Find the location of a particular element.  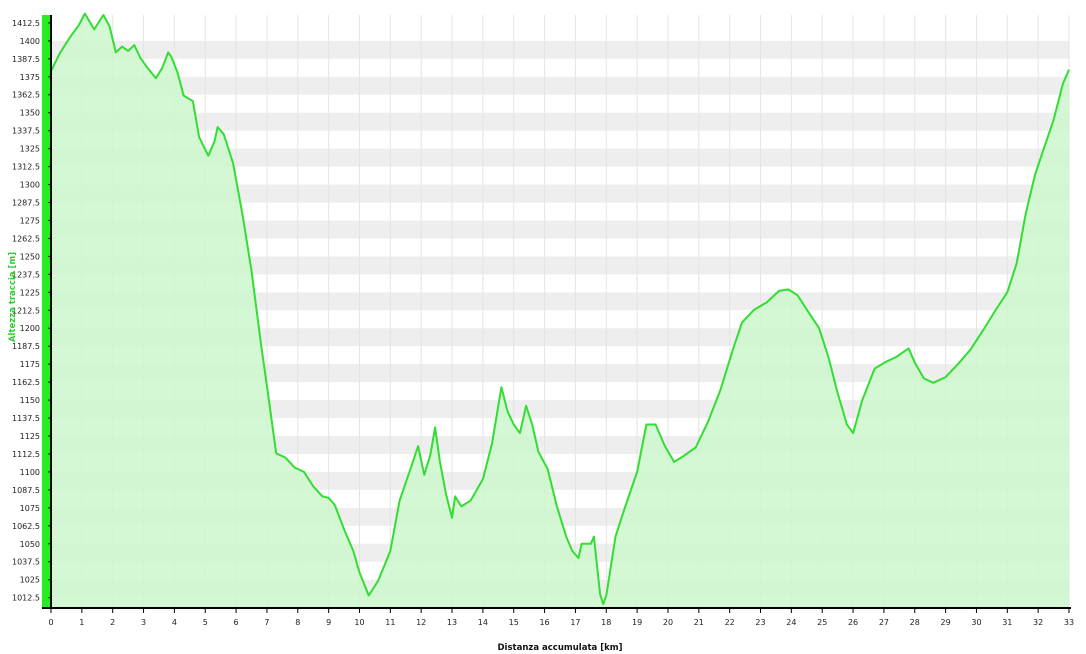

y-tick-label: 1212.5 is located at coordinates (26, 310).